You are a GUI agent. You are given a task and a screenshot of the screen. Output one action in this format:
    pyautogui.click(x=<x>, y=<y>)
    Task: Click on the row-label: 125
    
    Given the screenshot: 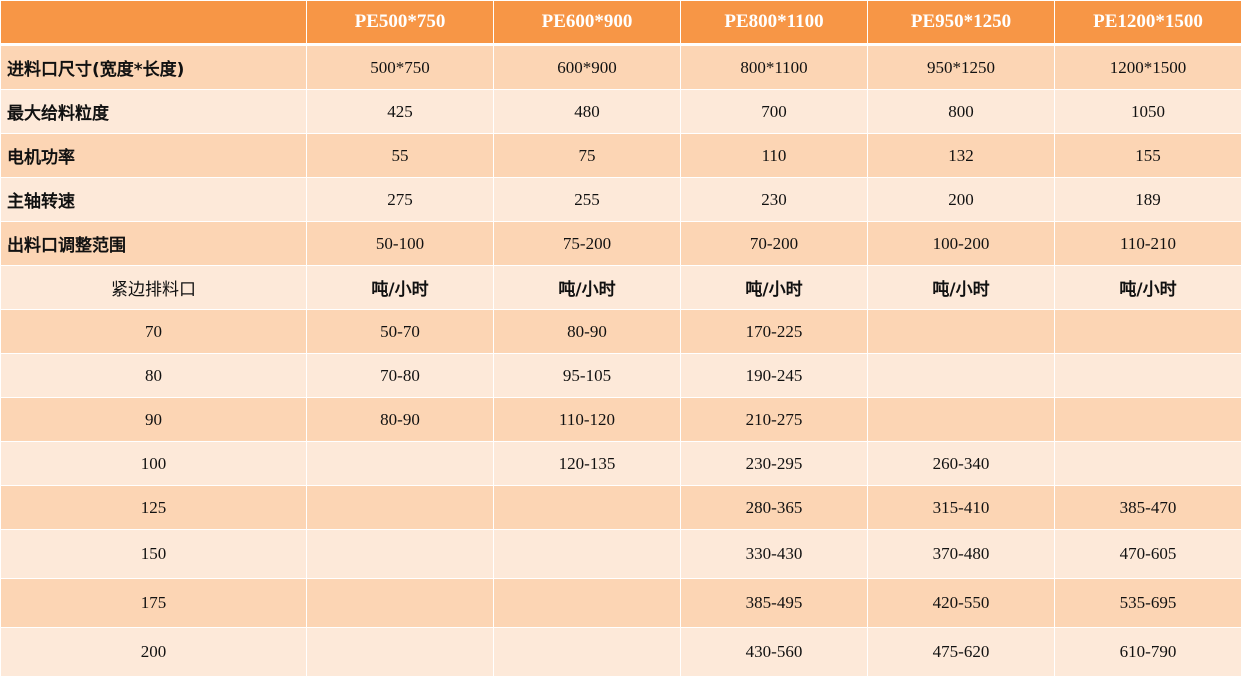 What is the action you would take?
    pyautogui.click(x=153, y=507)
    